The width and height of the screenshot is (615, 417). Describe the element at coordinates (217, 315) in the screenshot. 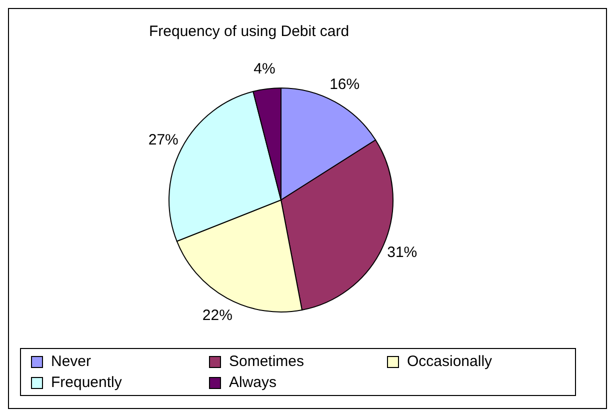

I see `data-label: 22%` at that location.